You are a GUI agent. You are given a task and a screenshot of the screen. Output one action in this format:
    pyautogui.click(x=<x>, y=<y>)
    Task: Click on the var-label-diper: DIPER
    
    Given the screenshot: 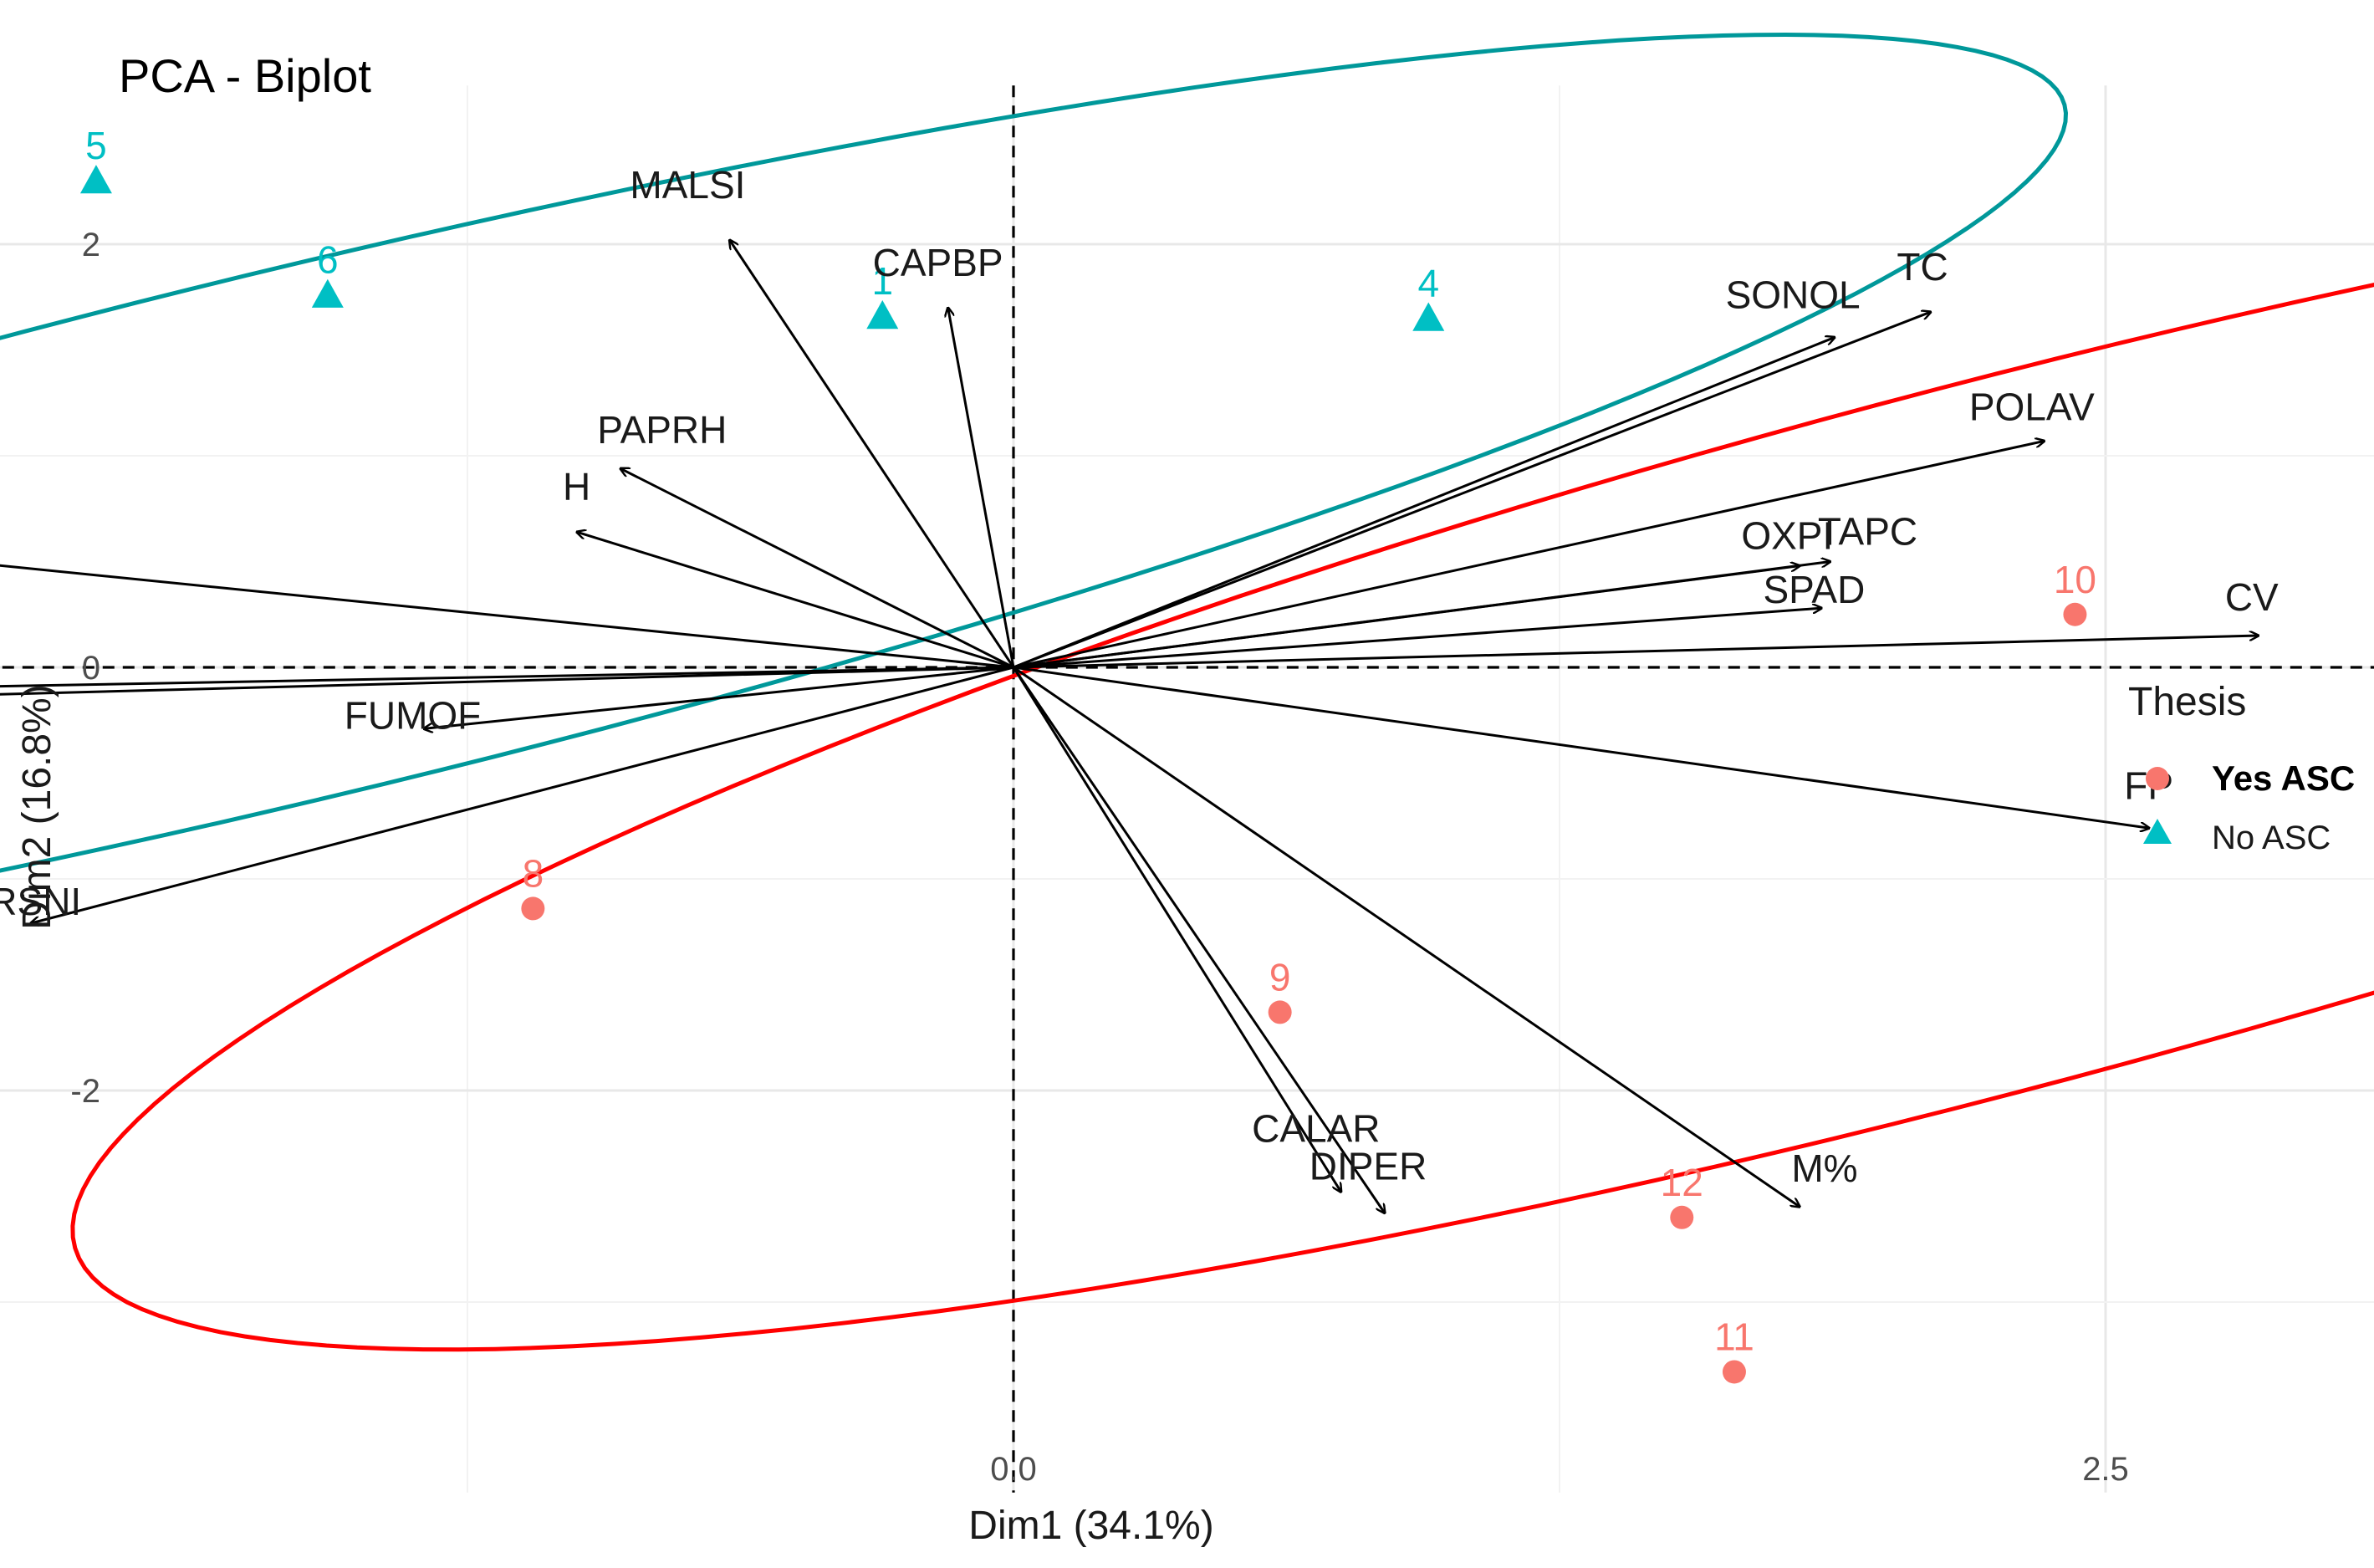 What is the action you would take?
    pyautogui.click(x=1368, y=1166)
    